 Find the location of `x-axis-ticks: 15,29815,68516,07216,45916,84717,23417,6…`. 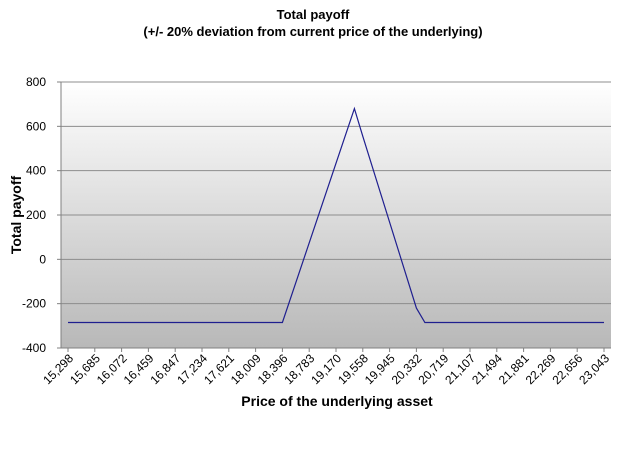

x-axis-ticks: 15,29815,68516,07216,45916,84717,23417,6… is located at coordinates (326, 367).